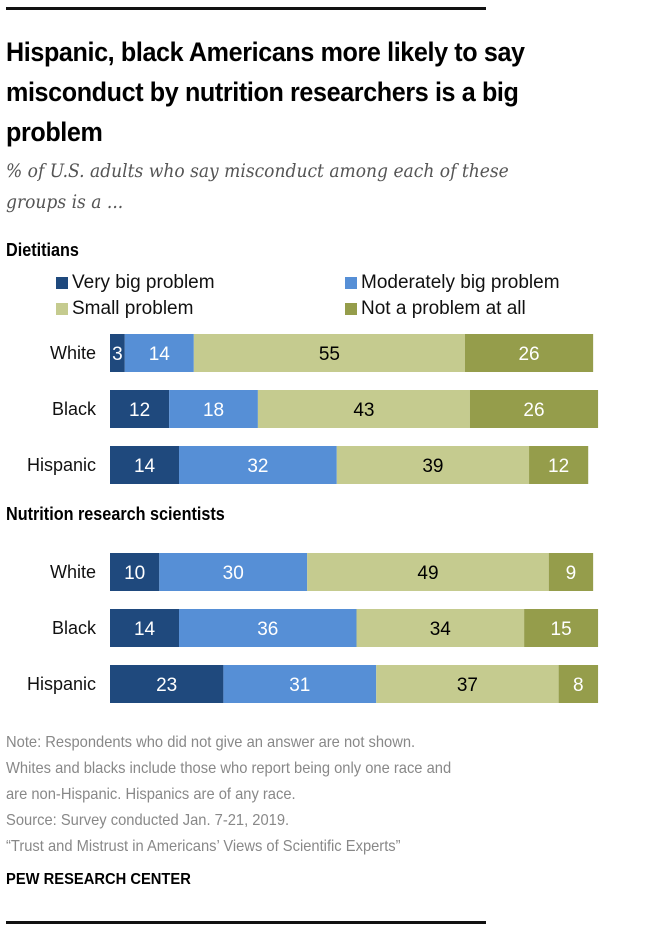 Image resolution: width=654 pixels, height=930 pixels. I want to click on data-label: 36, so click(267, 629).